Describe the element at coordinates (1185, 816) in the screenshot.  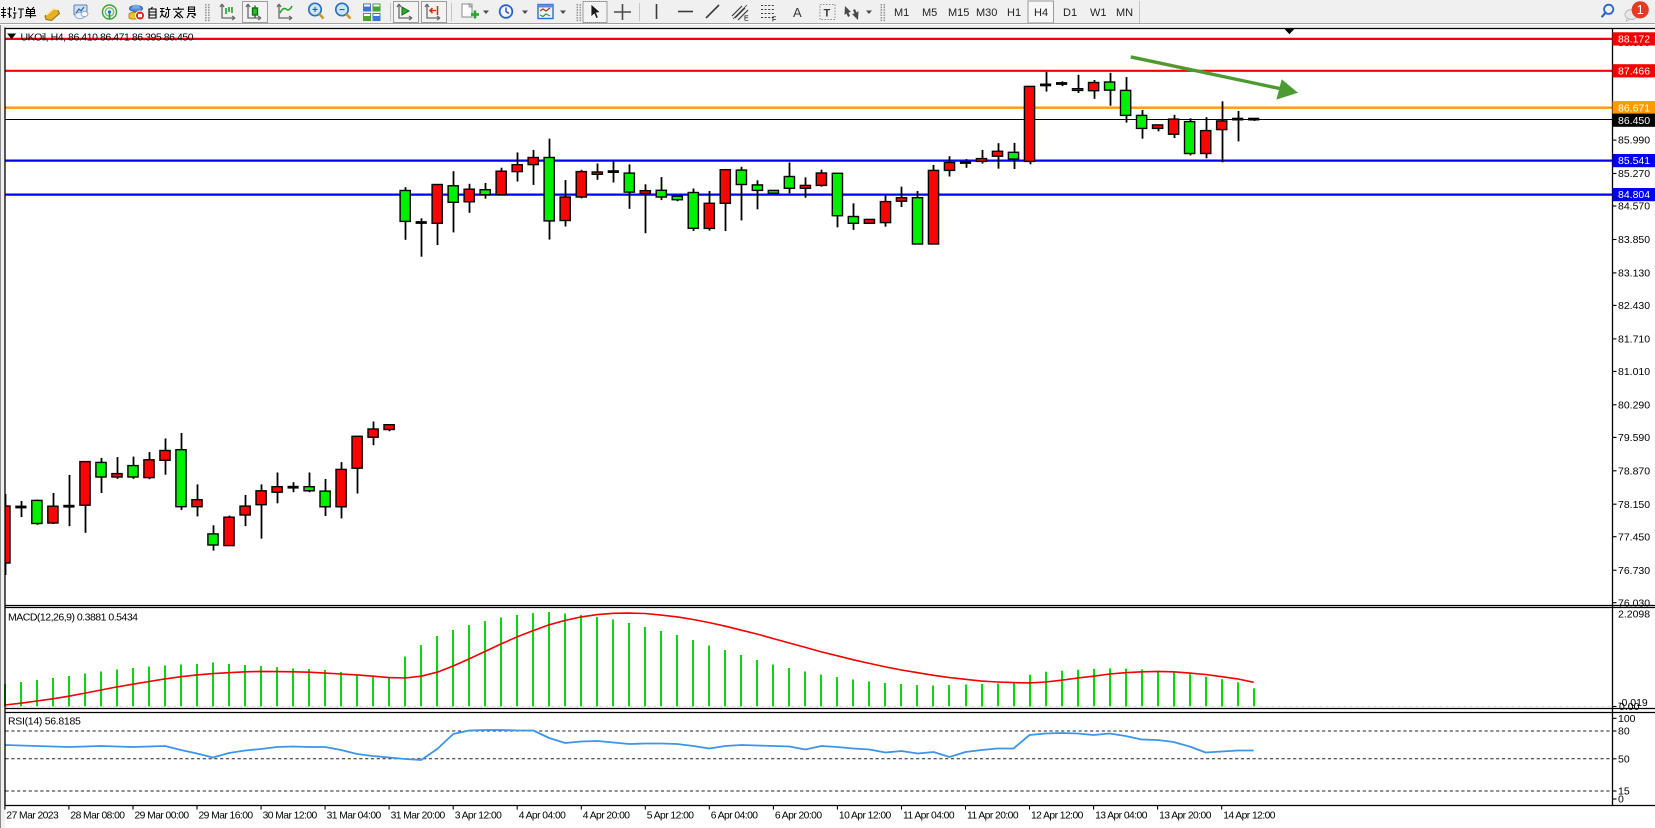
I see `svg-text: 13 Apr 20:00` at that location.